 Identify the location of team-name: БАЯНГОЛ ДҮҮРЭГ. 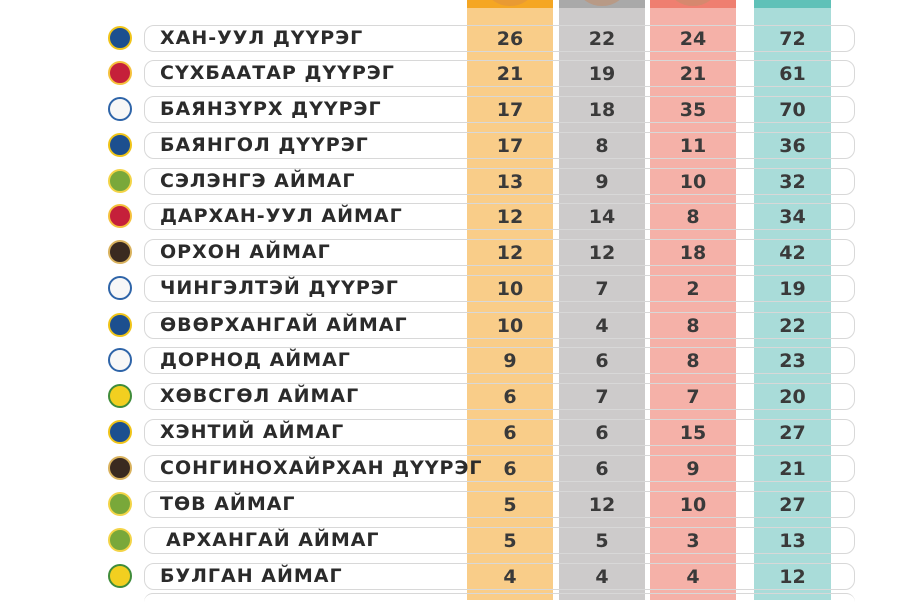
(264, 145).